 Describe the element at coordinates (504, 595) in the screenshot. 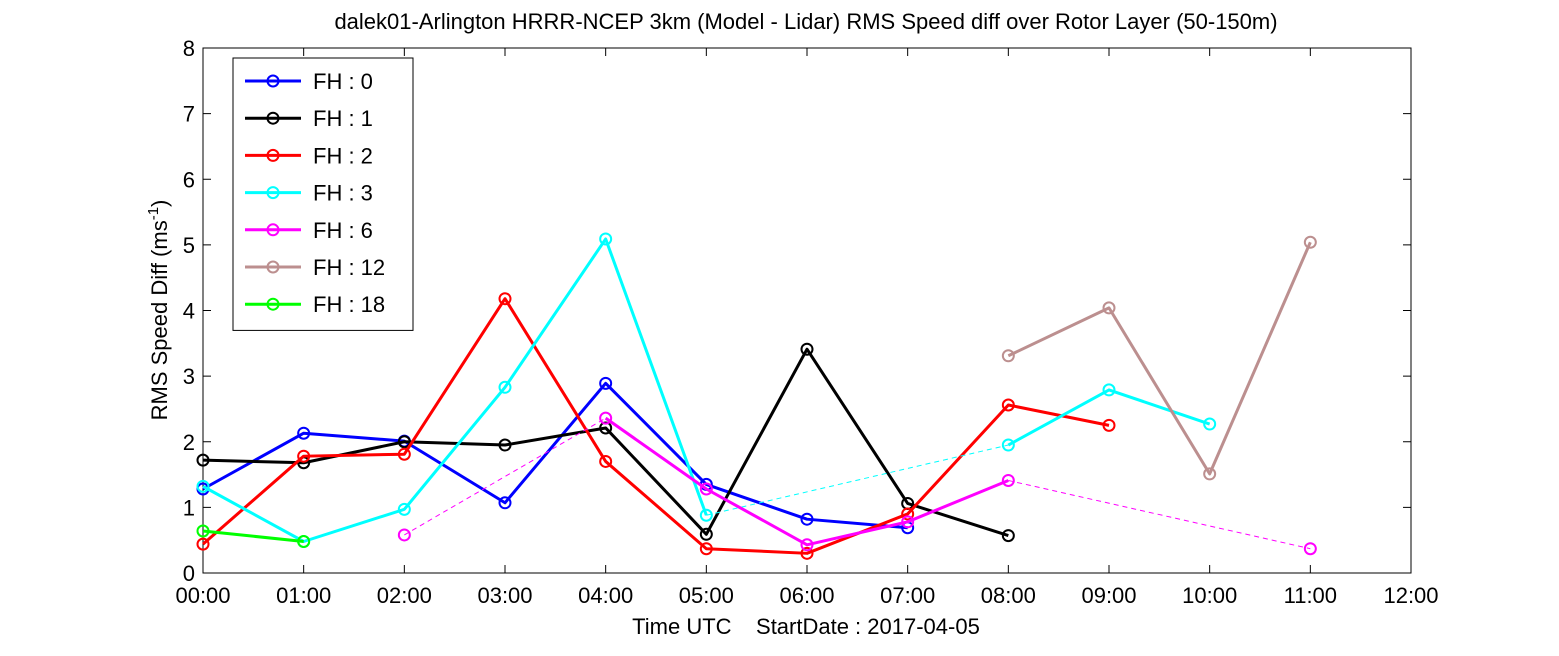

I see `x-tick-label: 03:00` at that location.